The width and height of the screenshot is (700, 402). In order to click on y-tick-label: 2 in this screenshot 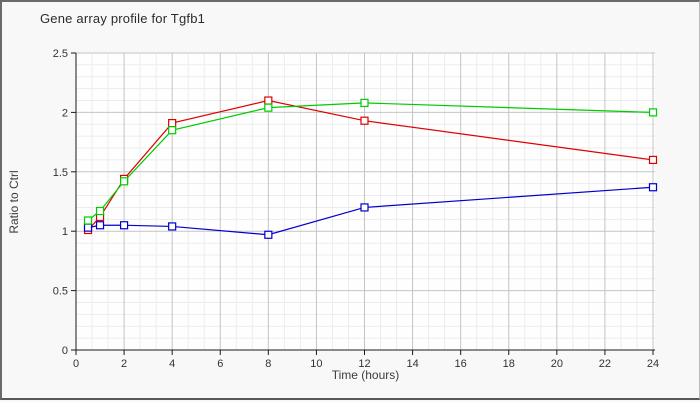, I will do `click(65, 113)`.